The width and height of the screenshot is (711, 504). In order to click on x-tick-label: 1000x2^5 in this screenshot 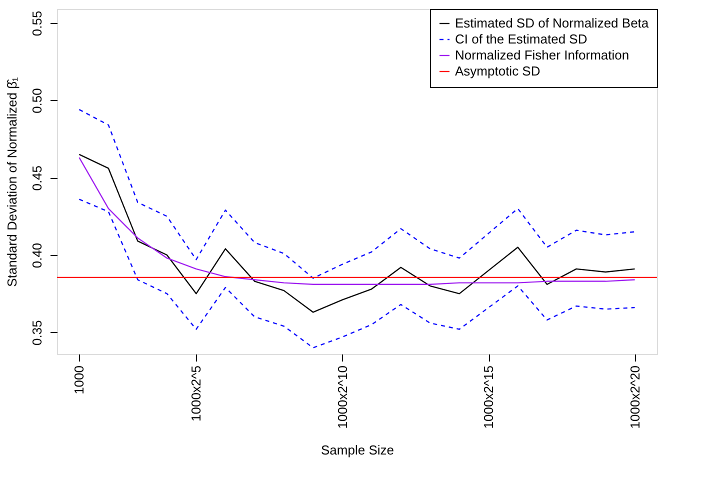, I will do `click(196, 394)`.